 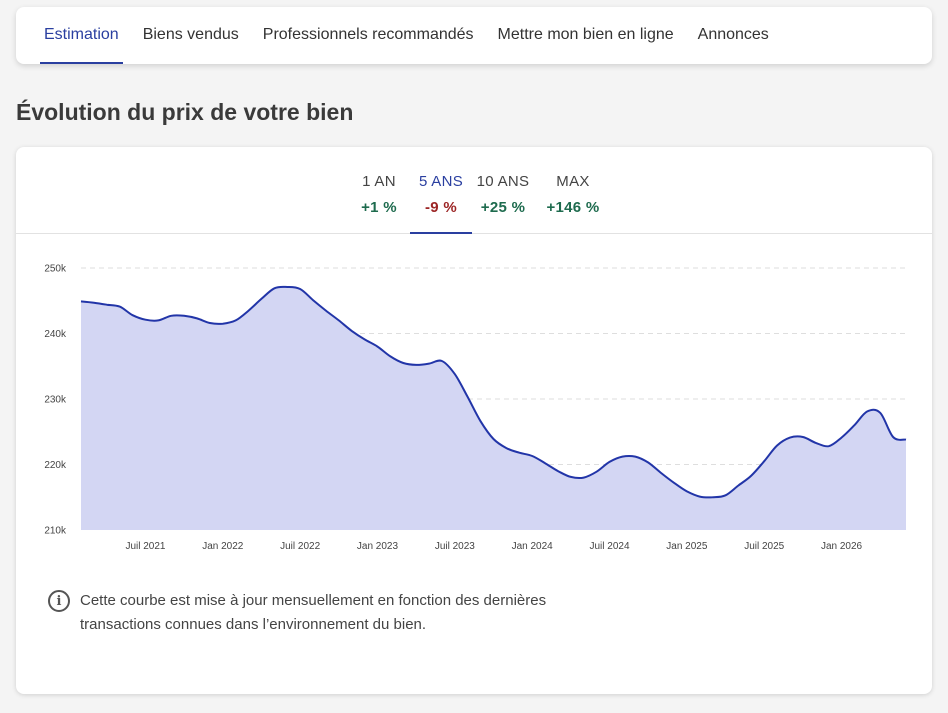 What do you see at coordinates (379, 181) in the screenshot?
I see `period-label: 1 AN` at bounding box center [379, 181].